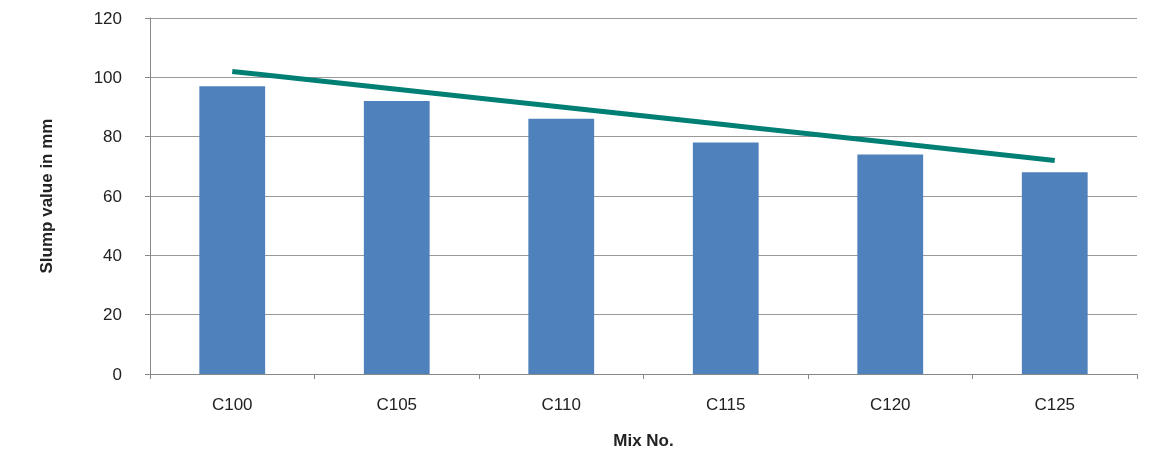 The image size is (1167, 469). Describe the element at coordinates (112, 137) in the screenshot. I see `y-tick-label: 80` at that location.